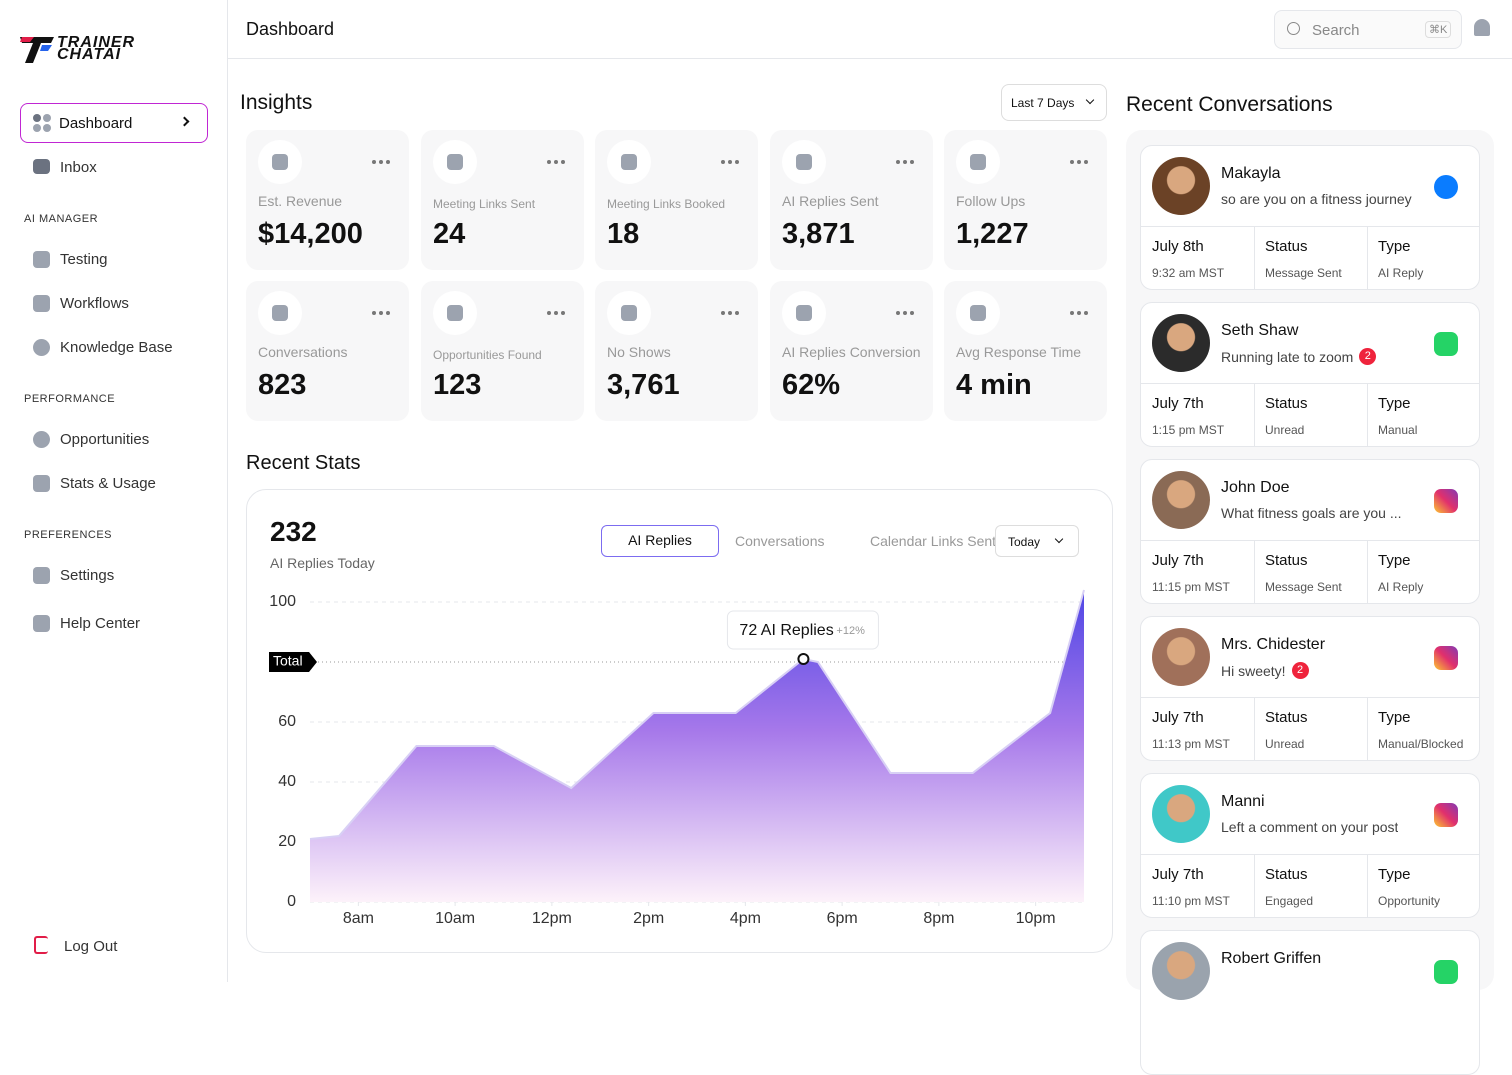  I want to click on cell-head: July 7th, so click(1178, 403).